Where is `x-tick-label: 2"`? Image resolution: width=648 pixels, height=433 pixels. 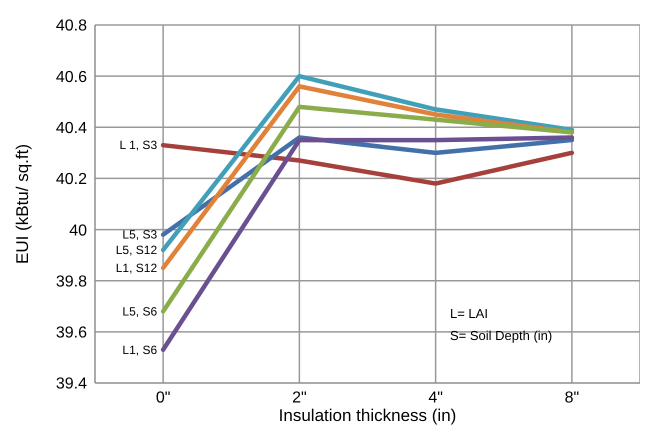 x-tick-label: 2" is located at coordinates (299, 397).